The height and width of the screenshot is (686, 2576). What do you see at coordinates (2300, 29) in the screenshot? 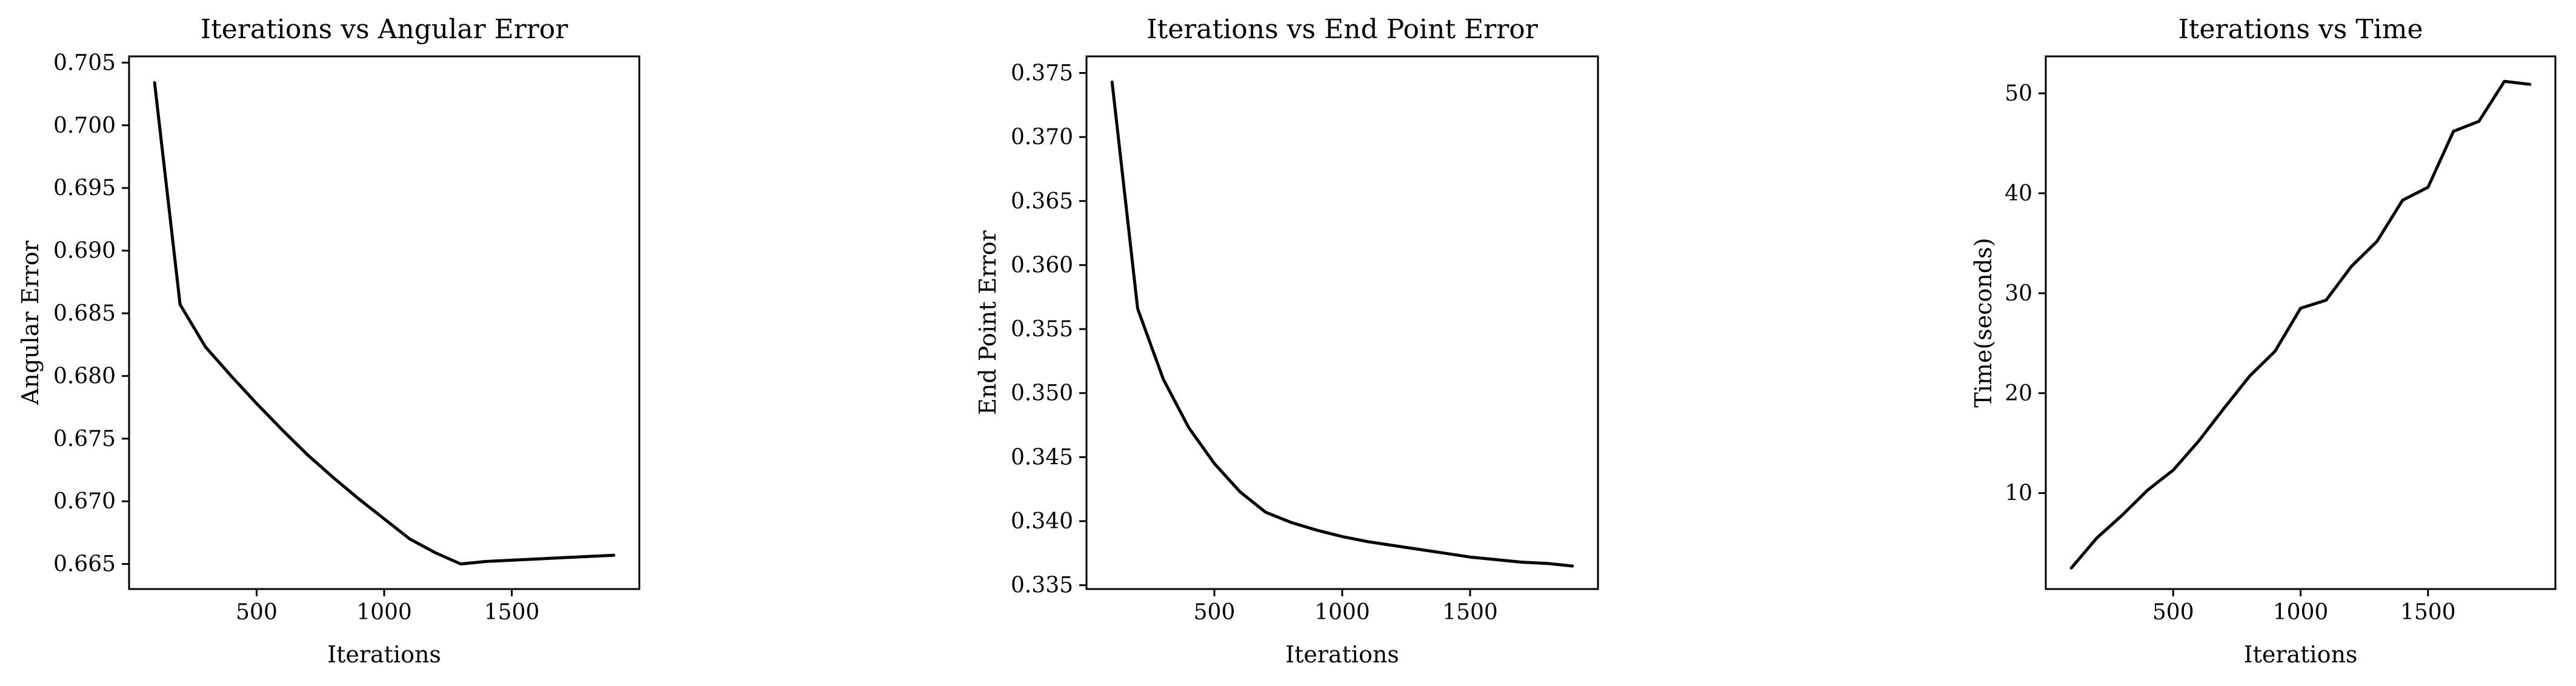
I see `chart-title: Iterations vs Time` at bounding box center [2300, 29].